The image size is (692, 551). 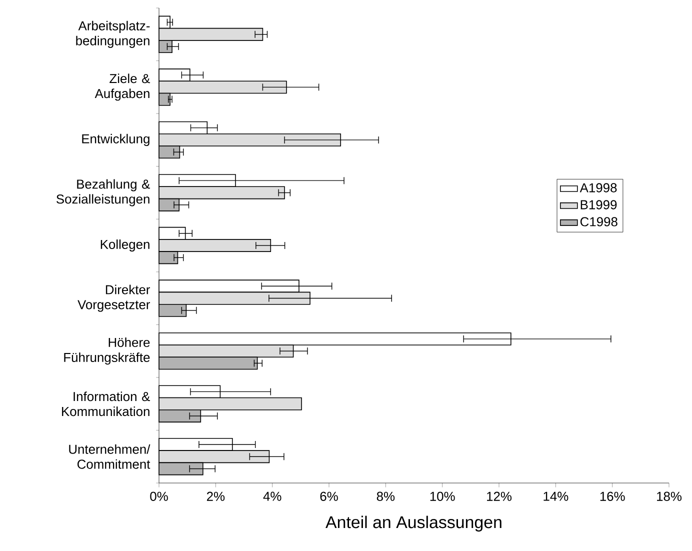 I want to click on x-tick-label: 4%, so click(x=272, y=496).